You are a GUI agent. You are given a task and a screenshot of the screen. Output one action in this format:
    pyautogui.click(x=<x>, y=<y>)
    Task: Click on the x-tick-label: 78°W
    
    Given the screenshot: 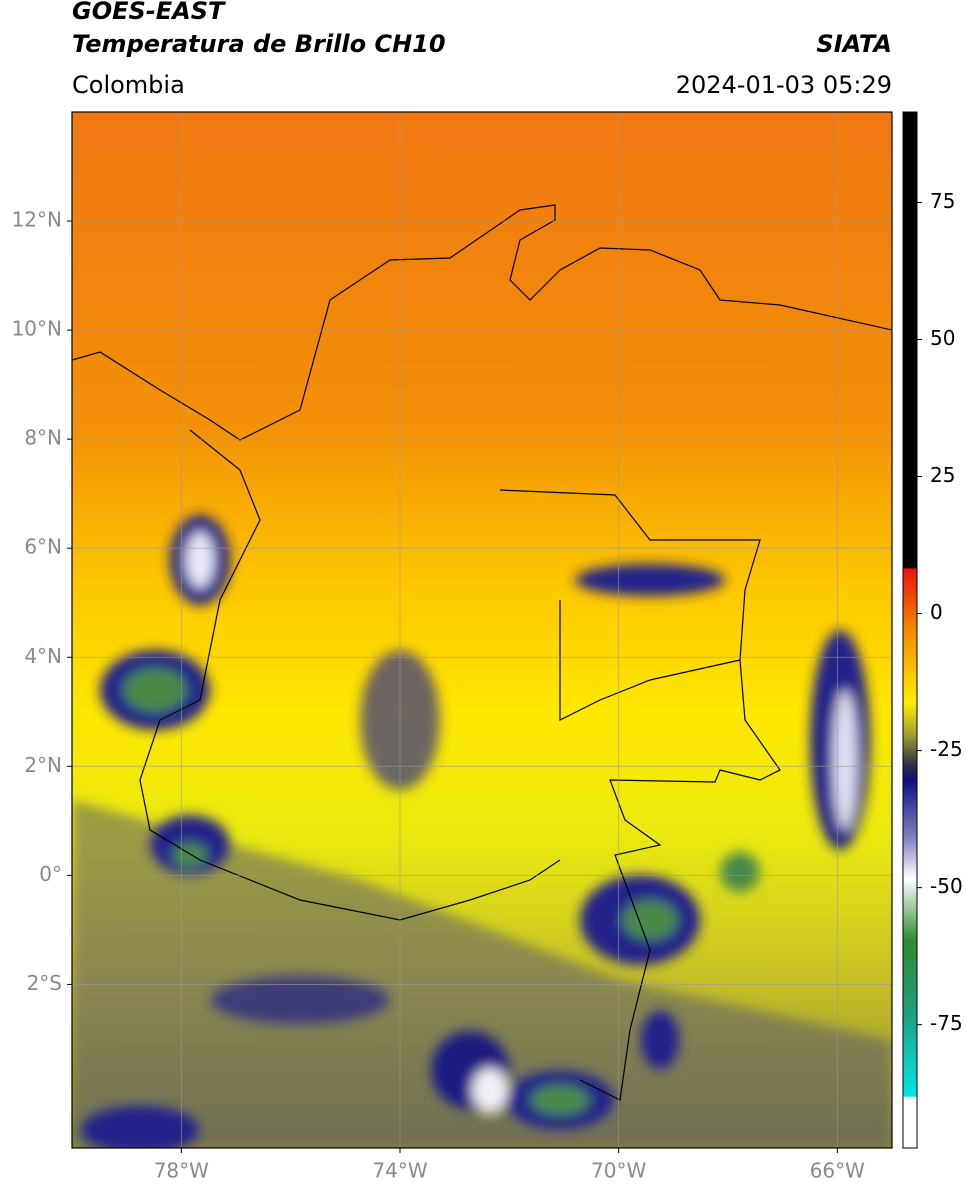 What is the action you would take?
    pyautogui.click(x=181, y=1171)
    